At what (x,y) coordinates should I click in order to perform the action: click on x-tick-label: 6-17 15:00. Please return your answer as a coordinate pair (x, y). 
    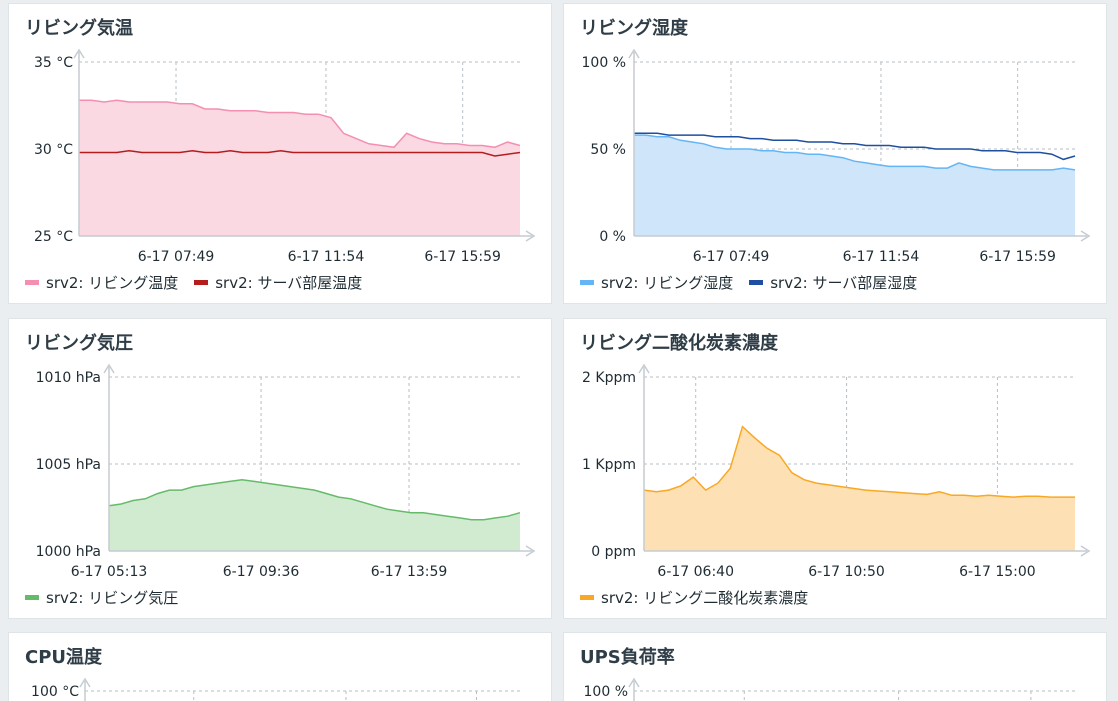
    Looking at the image, I should click on (997, 571).